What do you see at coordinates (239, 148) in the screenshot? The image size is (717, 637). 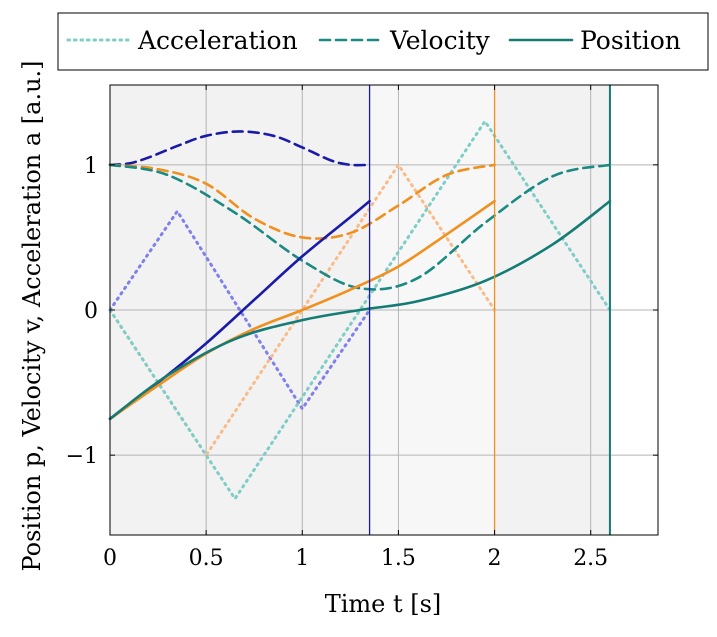 I see `series-blue-velocity` at bounding box center [239, 148].